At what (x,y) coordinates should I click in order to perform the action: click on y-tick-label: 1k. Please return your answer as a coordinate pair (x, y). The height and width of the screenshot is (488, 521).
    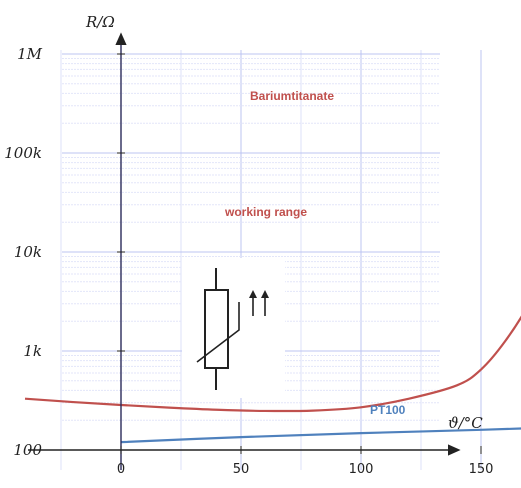
    Looking at the image, I should click on (32, 351).